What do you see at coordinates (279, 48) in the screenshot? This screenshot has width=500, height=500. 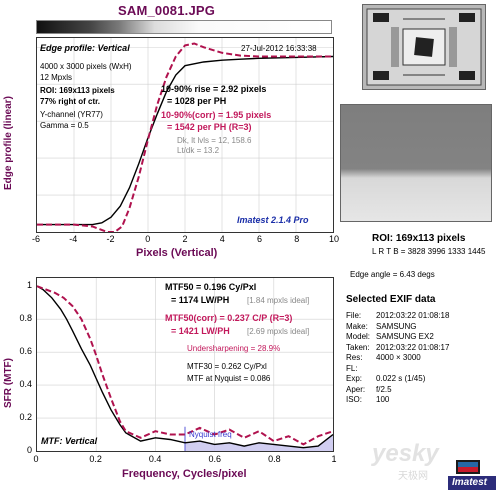 I see `edge-date: 27-Jul-2012 16:33:38` at bounding box center [279, 48].